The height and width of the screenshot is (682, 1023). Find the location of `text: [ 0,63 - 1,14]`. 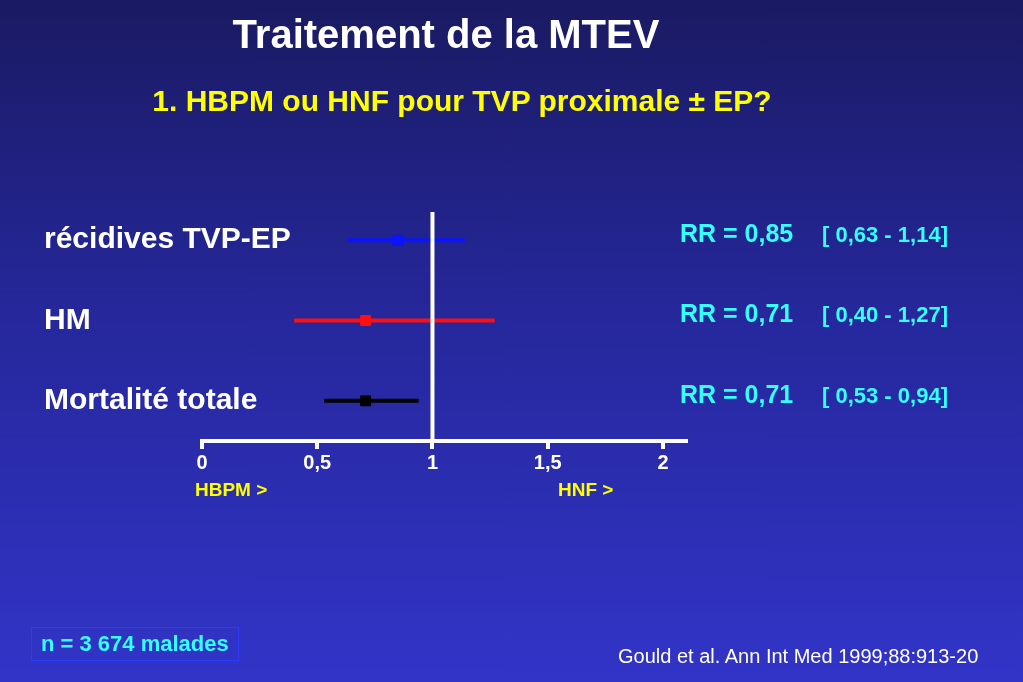

text: [ 0,63 - 1,14] is located at coordinates (885, 235).